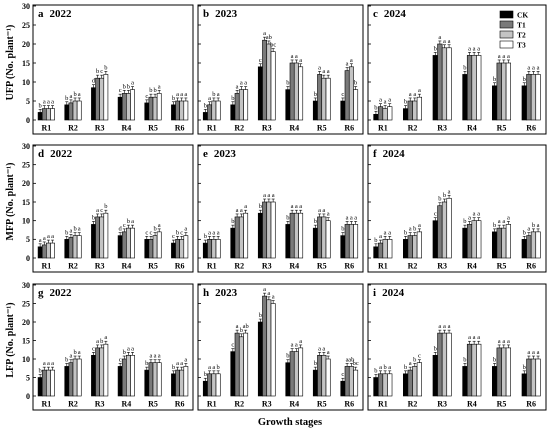 This screenshot has width=550, height=430. Describe the element at coordinates (343, 110) in the screenshot. I see `bar-CK-R6` at that location.